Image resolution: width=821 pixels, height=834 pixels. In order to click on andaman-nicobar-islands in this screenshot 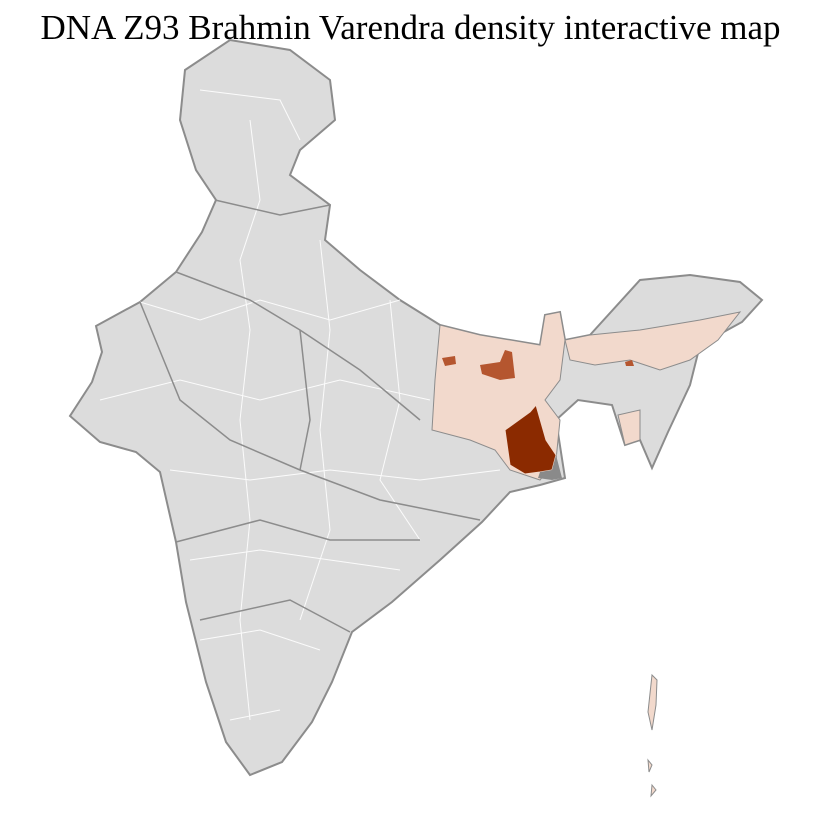, I will do `click(652, 735)`.